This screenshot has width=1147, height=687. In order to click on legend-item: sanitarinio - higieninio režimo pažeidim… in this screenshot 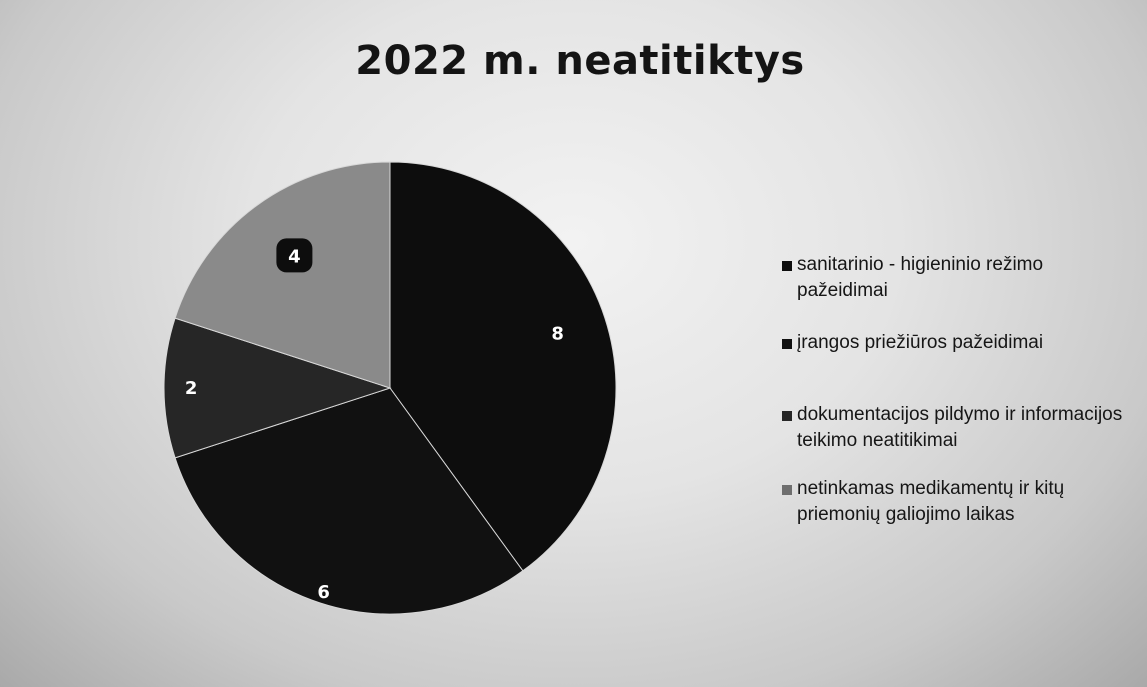, I will do `click(954, 278)`.